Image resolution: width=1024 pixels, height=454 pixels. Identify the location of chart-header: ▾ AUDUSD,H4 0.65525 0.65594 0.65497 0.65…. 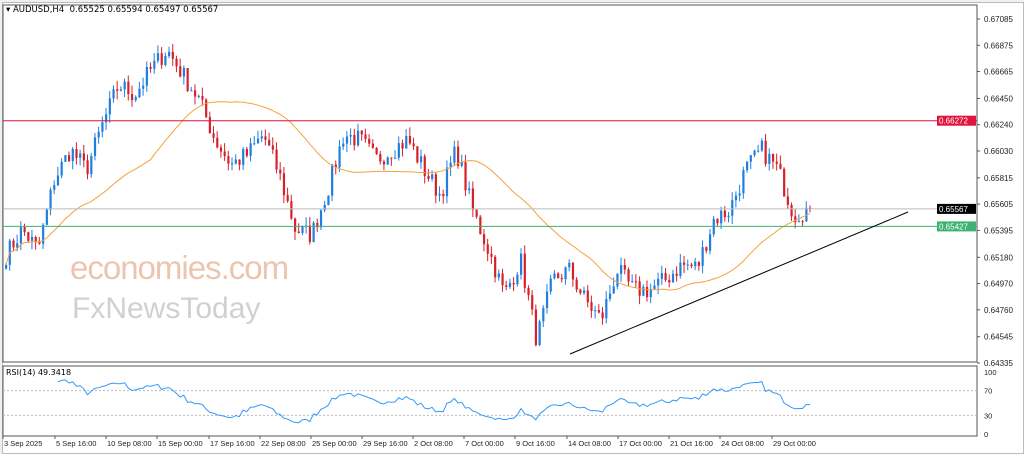
(112, 10).